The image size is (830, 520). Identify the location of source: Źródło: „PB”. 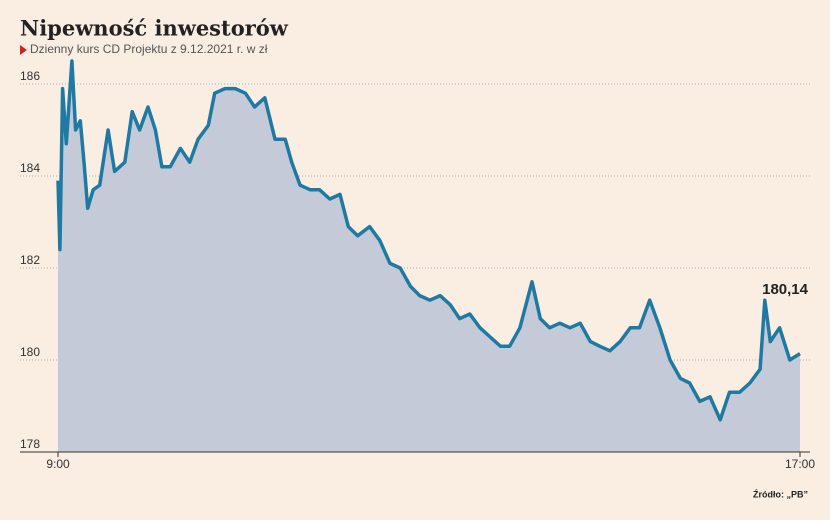
(780, 494).